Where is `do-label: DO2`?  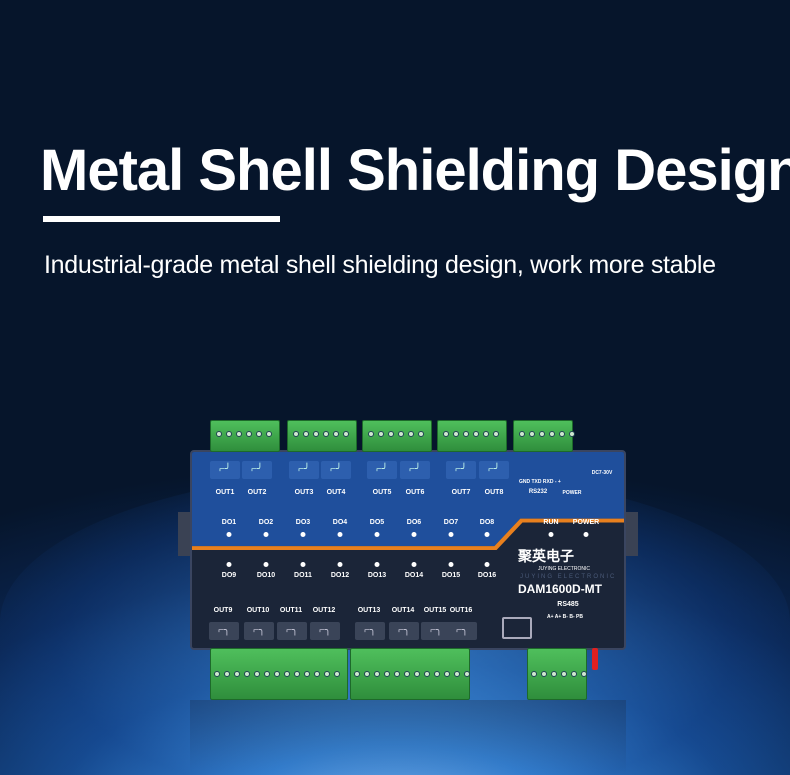
do-label: DO2 is located at coordinates (266, 522).